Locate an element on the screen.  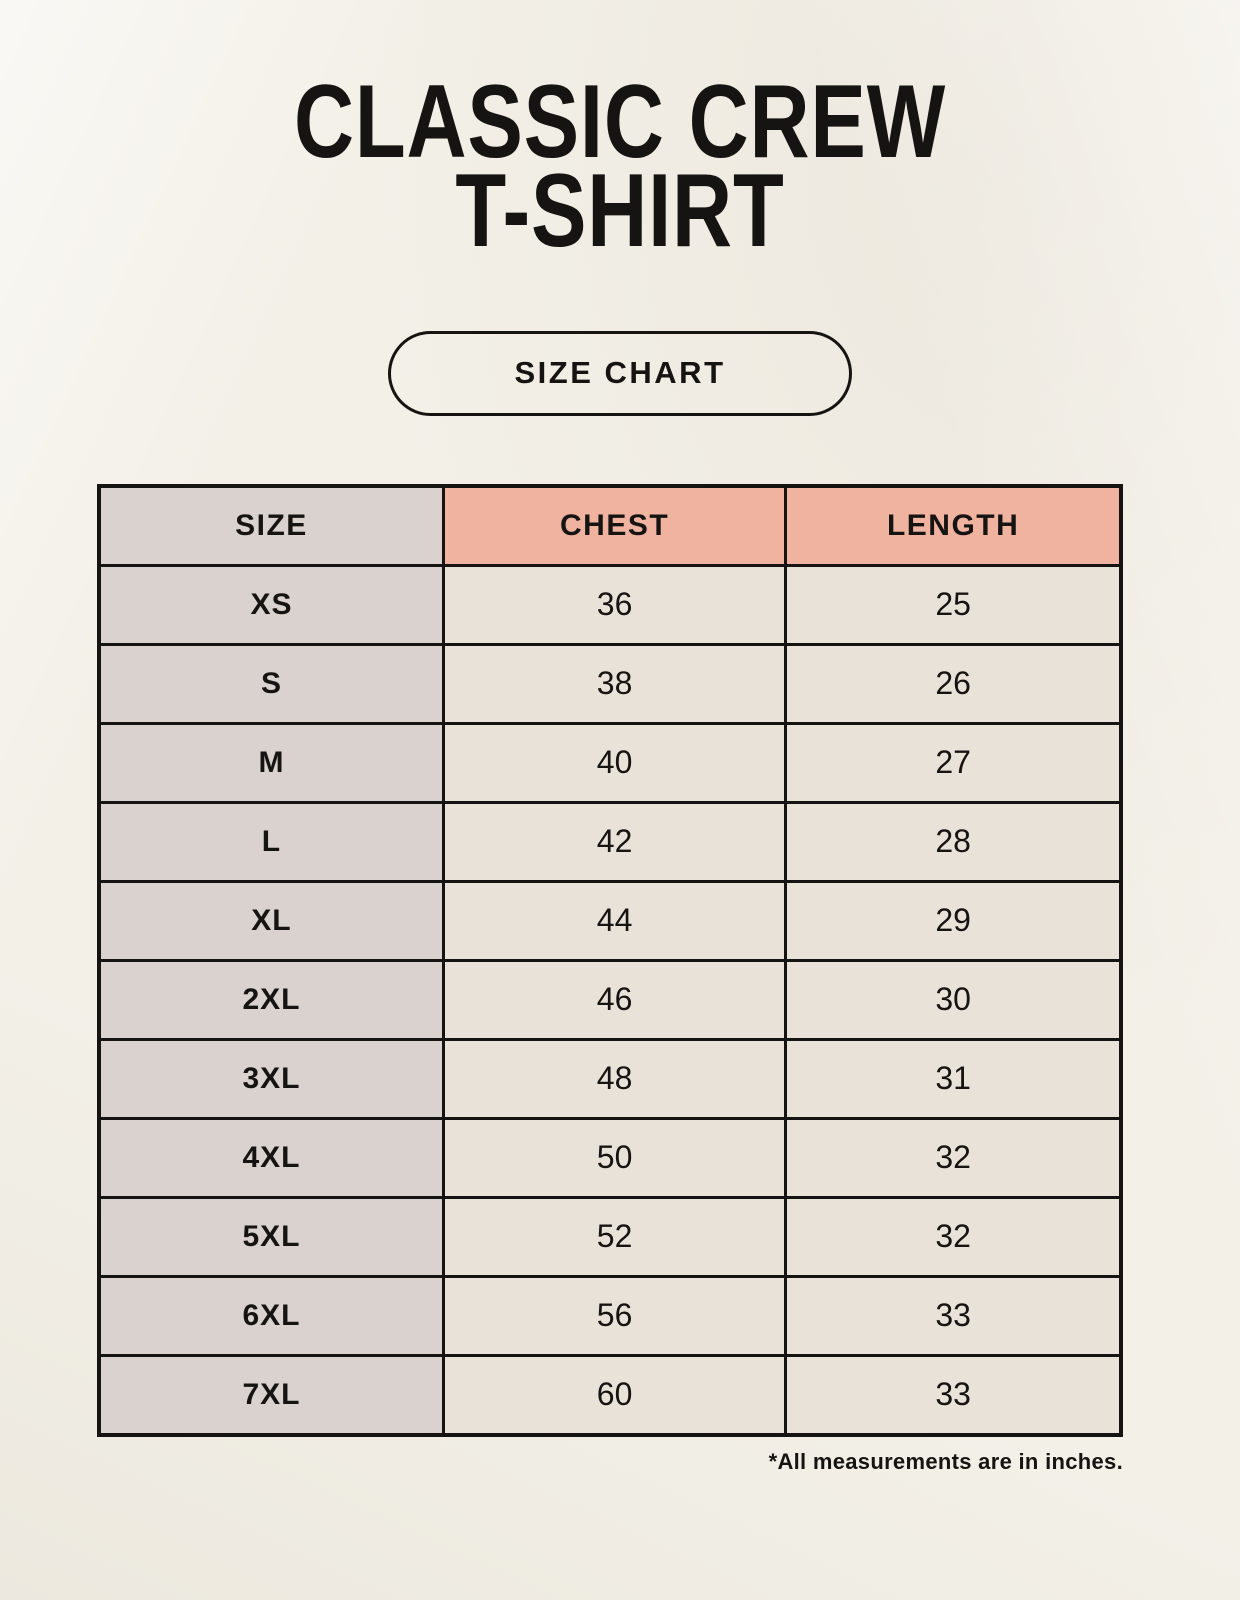
table-row: XS 36 25 is located at coordinates (610, 604).